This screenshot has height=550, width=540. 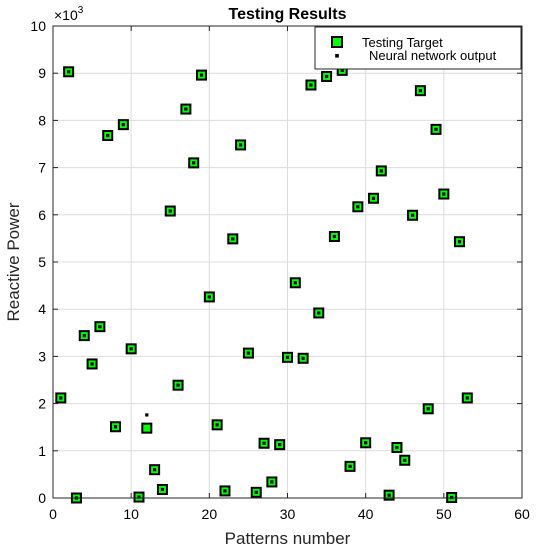 I want to click on chart-title: Testing Results, so click(x=288, y=14).